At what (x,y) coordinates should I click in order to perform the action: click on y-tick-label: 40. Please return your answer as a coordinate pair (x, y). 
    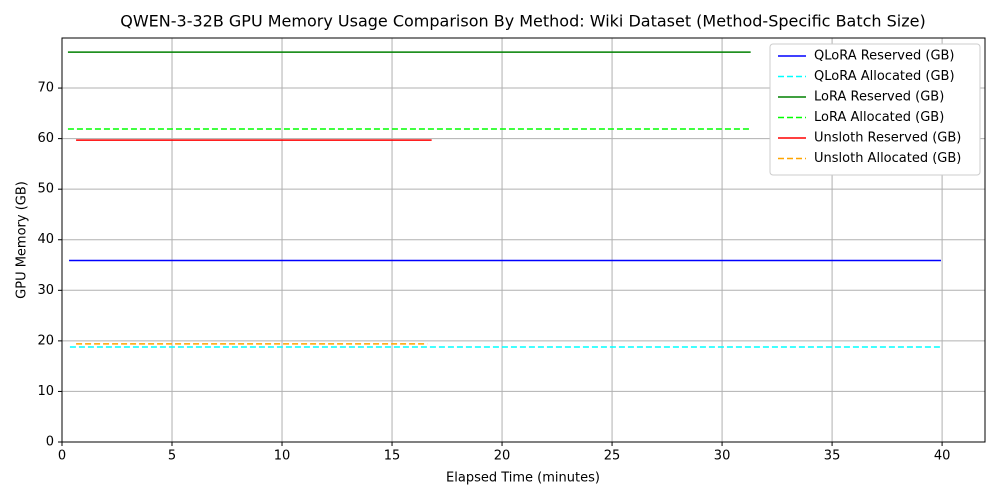
    Looking at the image, I should click on (45, 239).